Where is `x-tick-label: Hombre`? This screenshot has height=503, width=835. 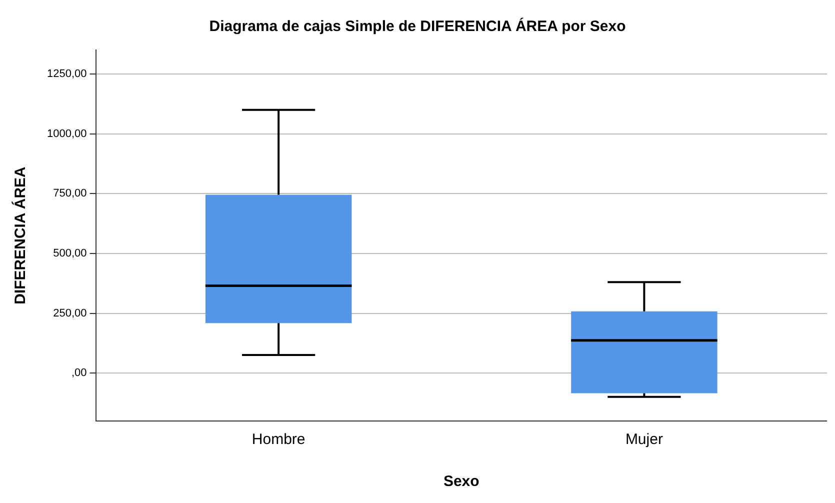 x-tick-label: Hombre is located at coordinates (279, 439).